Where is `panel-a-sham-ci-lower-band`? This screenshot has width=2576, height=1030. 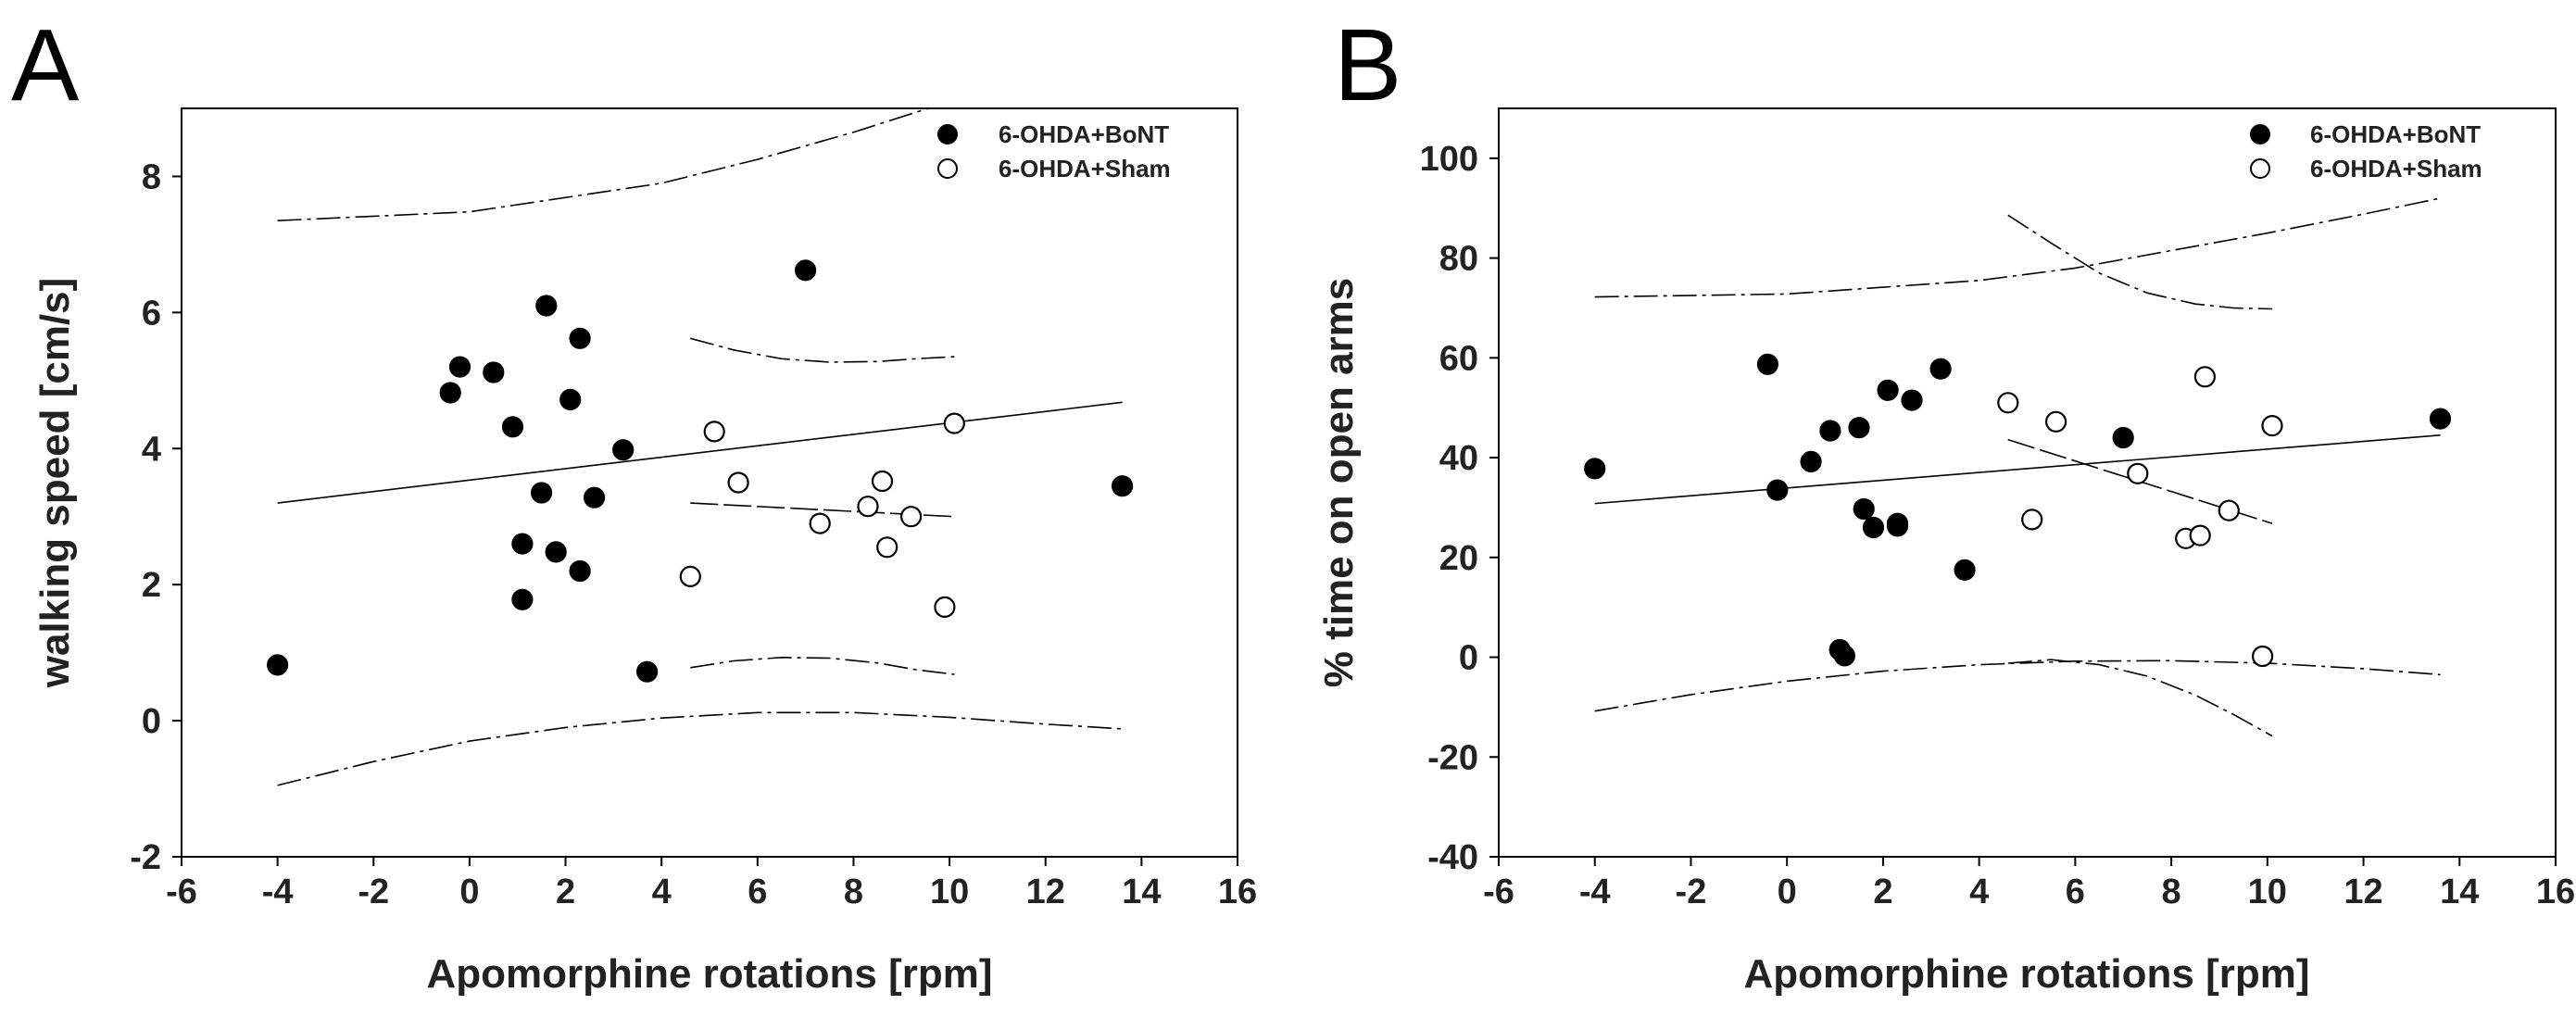 panel-a-sham-ci-lower-band is located at coordinates (822, 665).